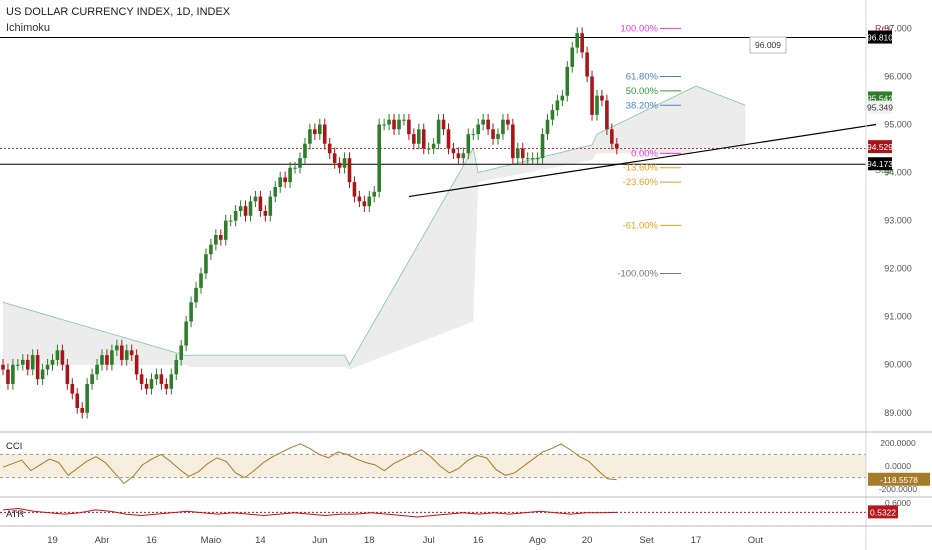 This screenshot has width=932, height=550. Describe the element at coordinates (102, 540) in the screenshot. I see `x-tick-label: Abr` at that location.